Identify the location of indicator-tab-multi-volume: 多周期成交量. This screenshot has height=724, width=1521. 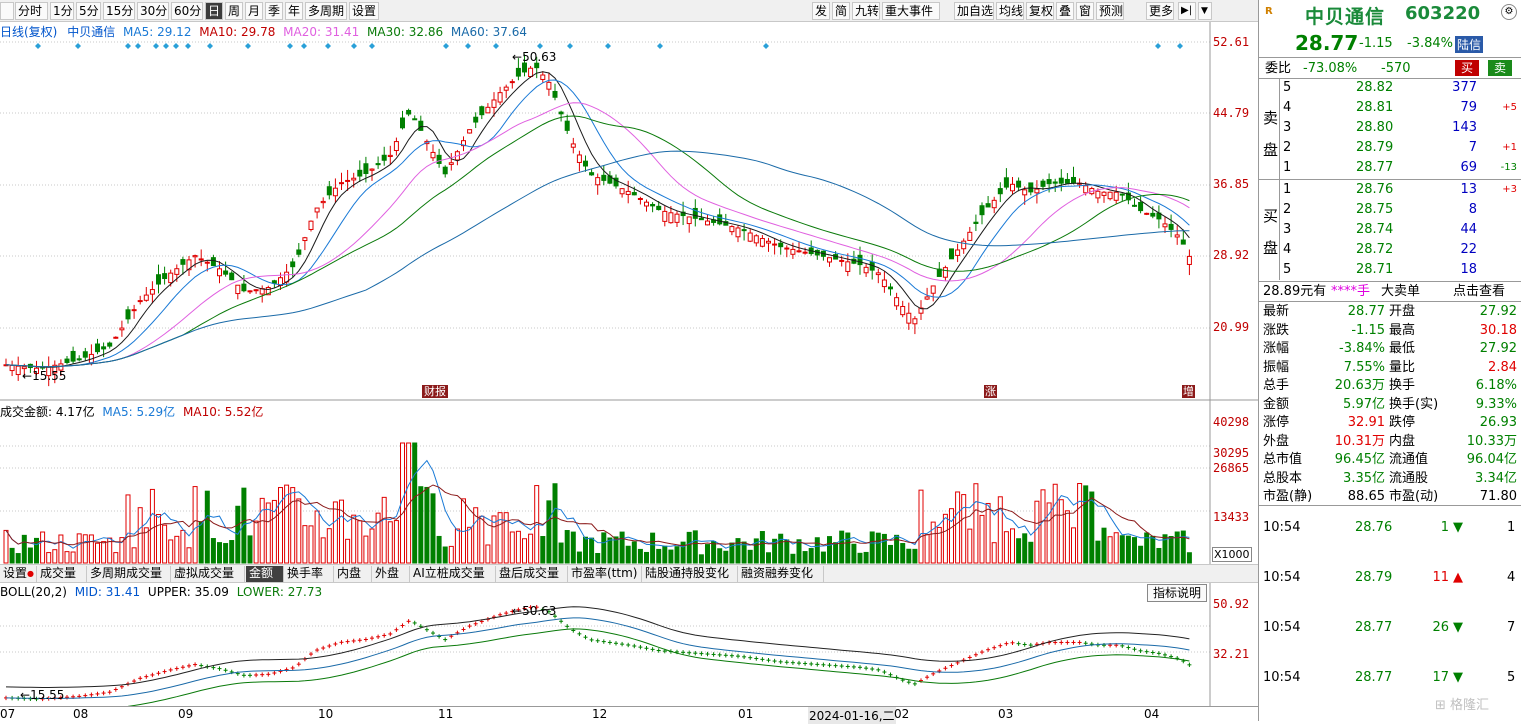
(129, 574).